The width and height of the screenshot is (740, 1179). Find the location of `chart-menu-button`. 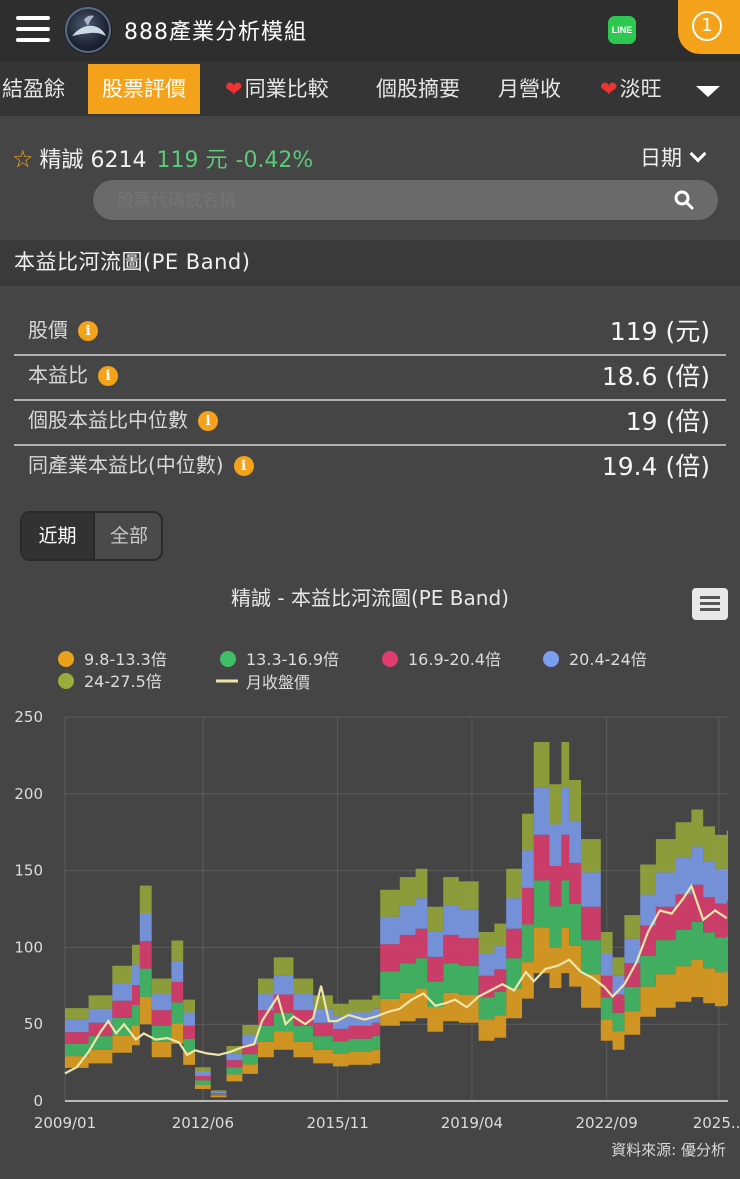

chart-menu-button is located at coordinates (710, 604).